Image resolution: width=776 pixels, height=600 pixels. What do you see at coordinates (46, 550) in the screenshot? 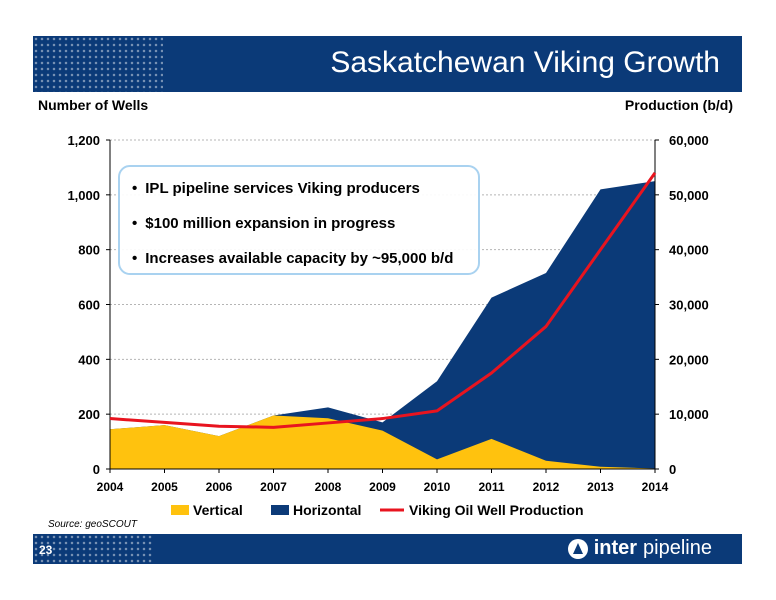
I see `page-number: 23` at bounding box center [46, 550].